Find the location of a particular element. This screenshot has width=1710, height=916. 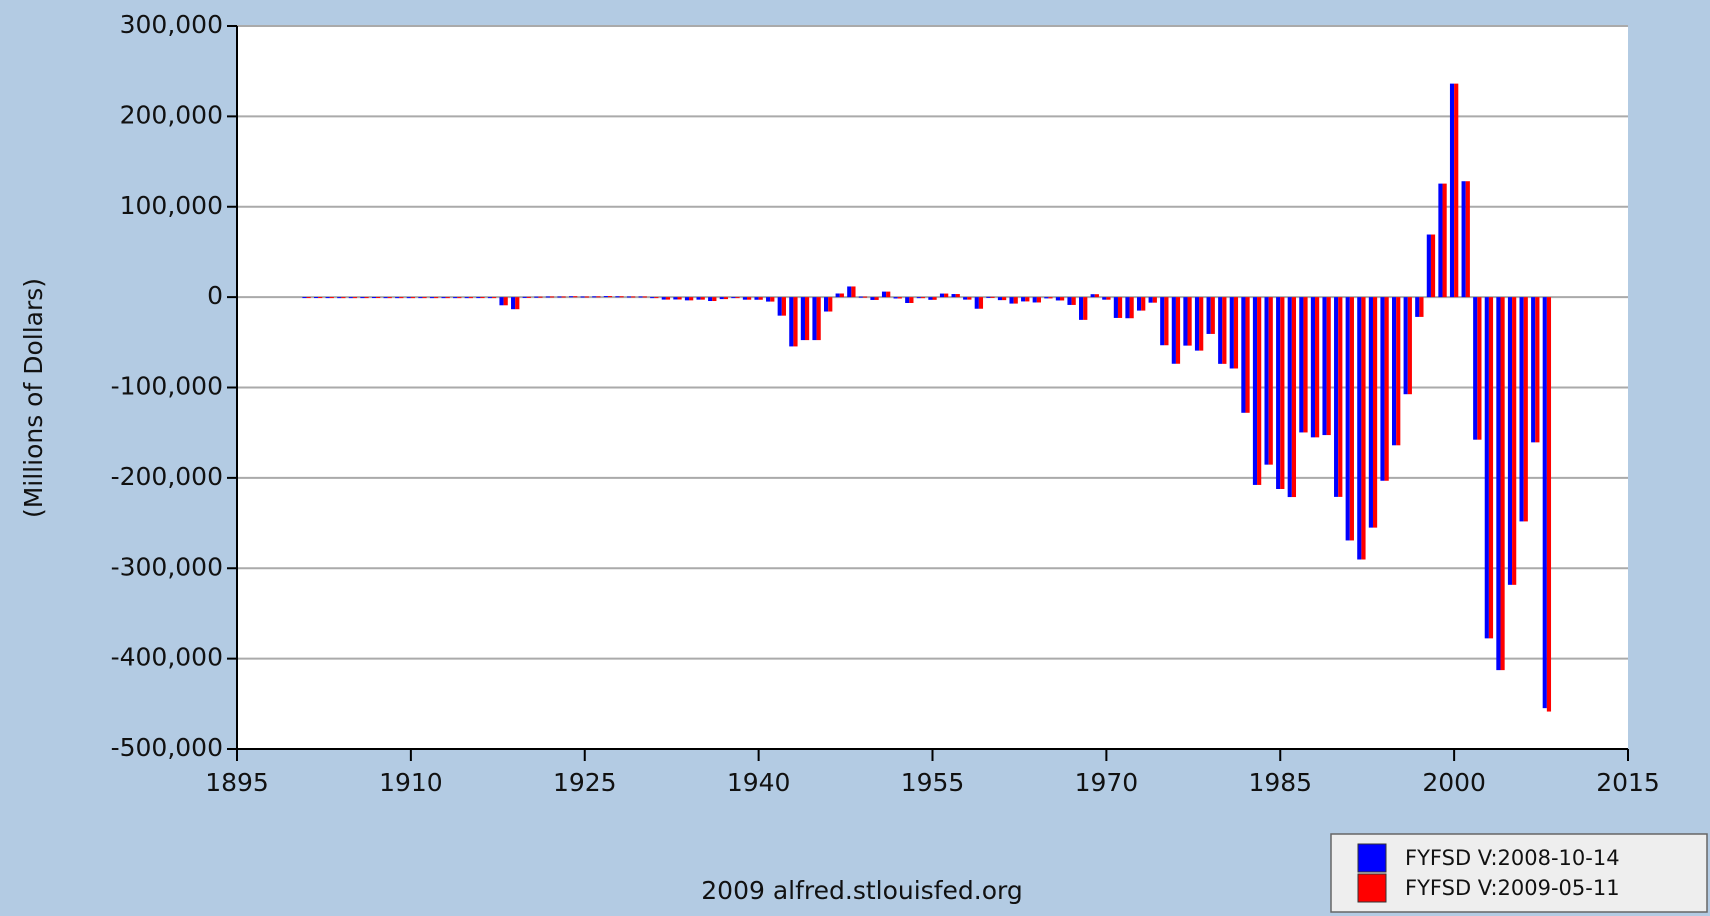

x-tick-label: 2000 is located at coordinates (1454, 782).